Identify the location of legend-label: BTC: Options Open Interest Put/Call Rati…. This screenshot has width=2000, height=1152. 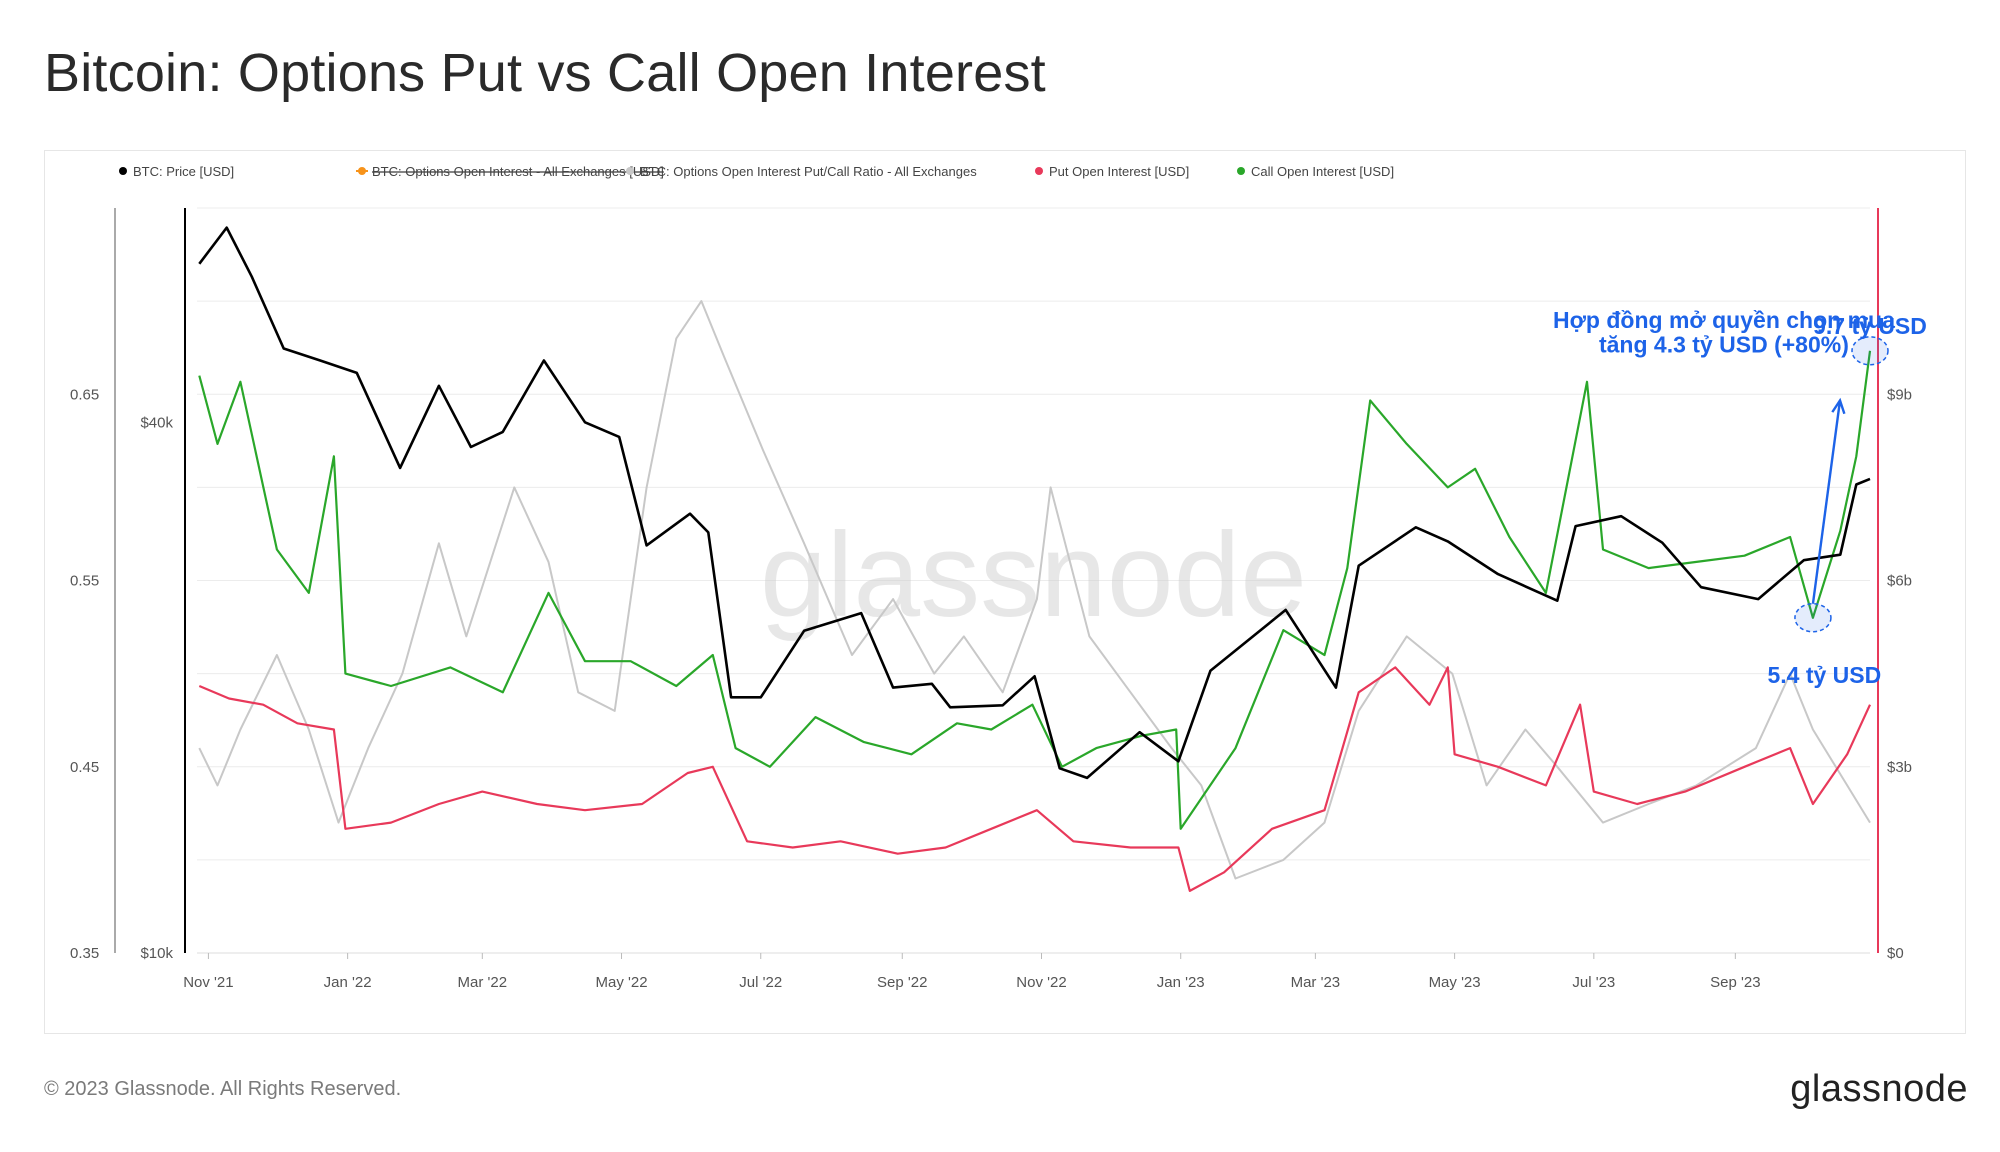
(808, 171).